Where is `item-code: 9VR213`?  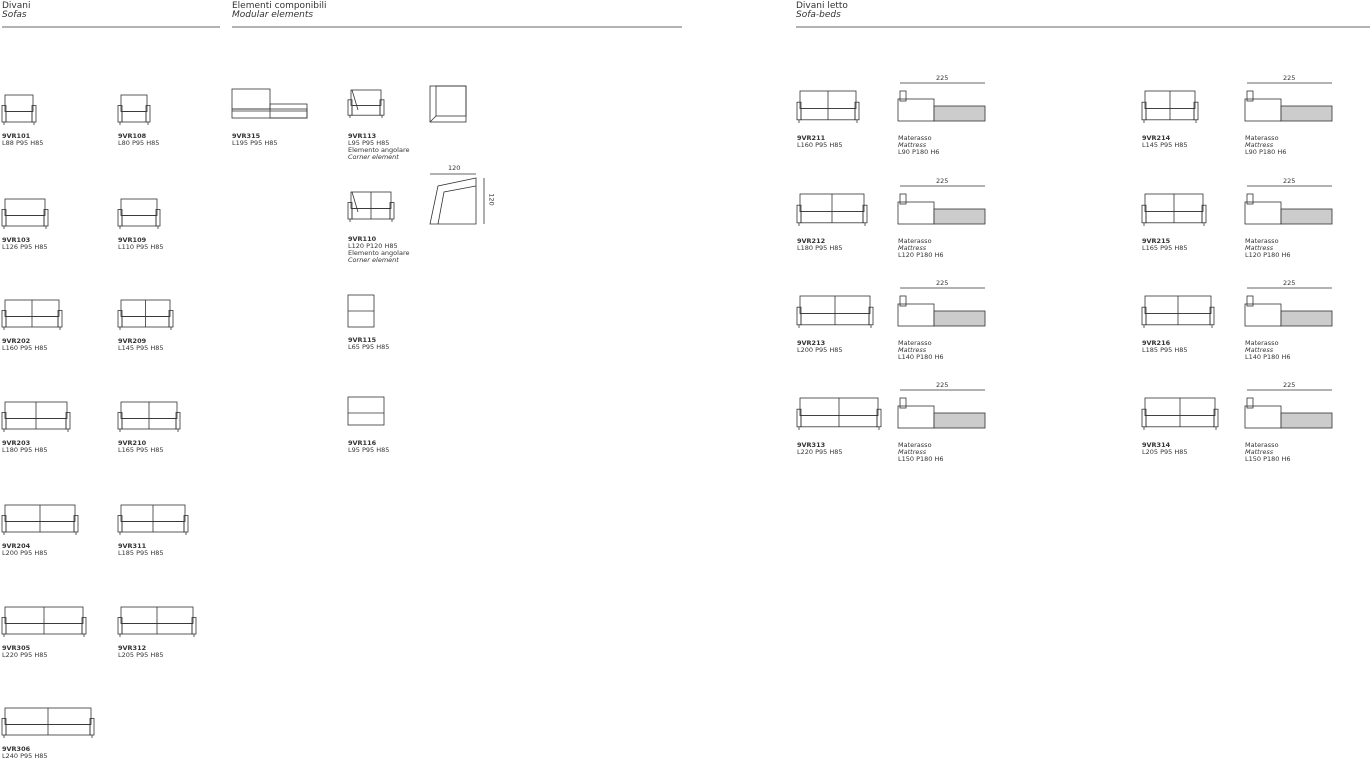 item-code: 9VR213 is located at coordinates (811, 343).